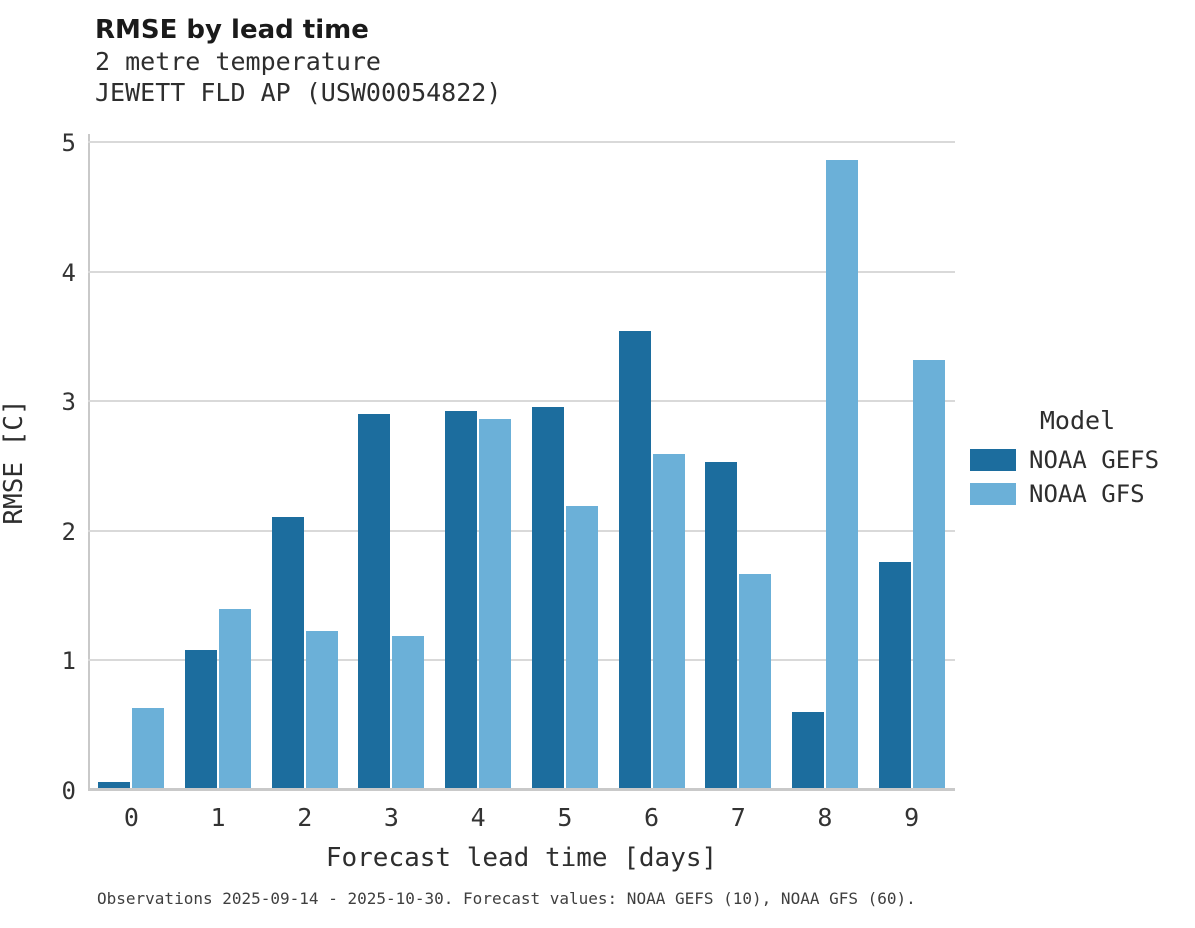 The image size is (1195, 928). What do you see at coordinates (1087, 494) in the screenshot?
I see `legend-label-noaa-gfs: NOAA GFS` at bounding box center [1087, 494].